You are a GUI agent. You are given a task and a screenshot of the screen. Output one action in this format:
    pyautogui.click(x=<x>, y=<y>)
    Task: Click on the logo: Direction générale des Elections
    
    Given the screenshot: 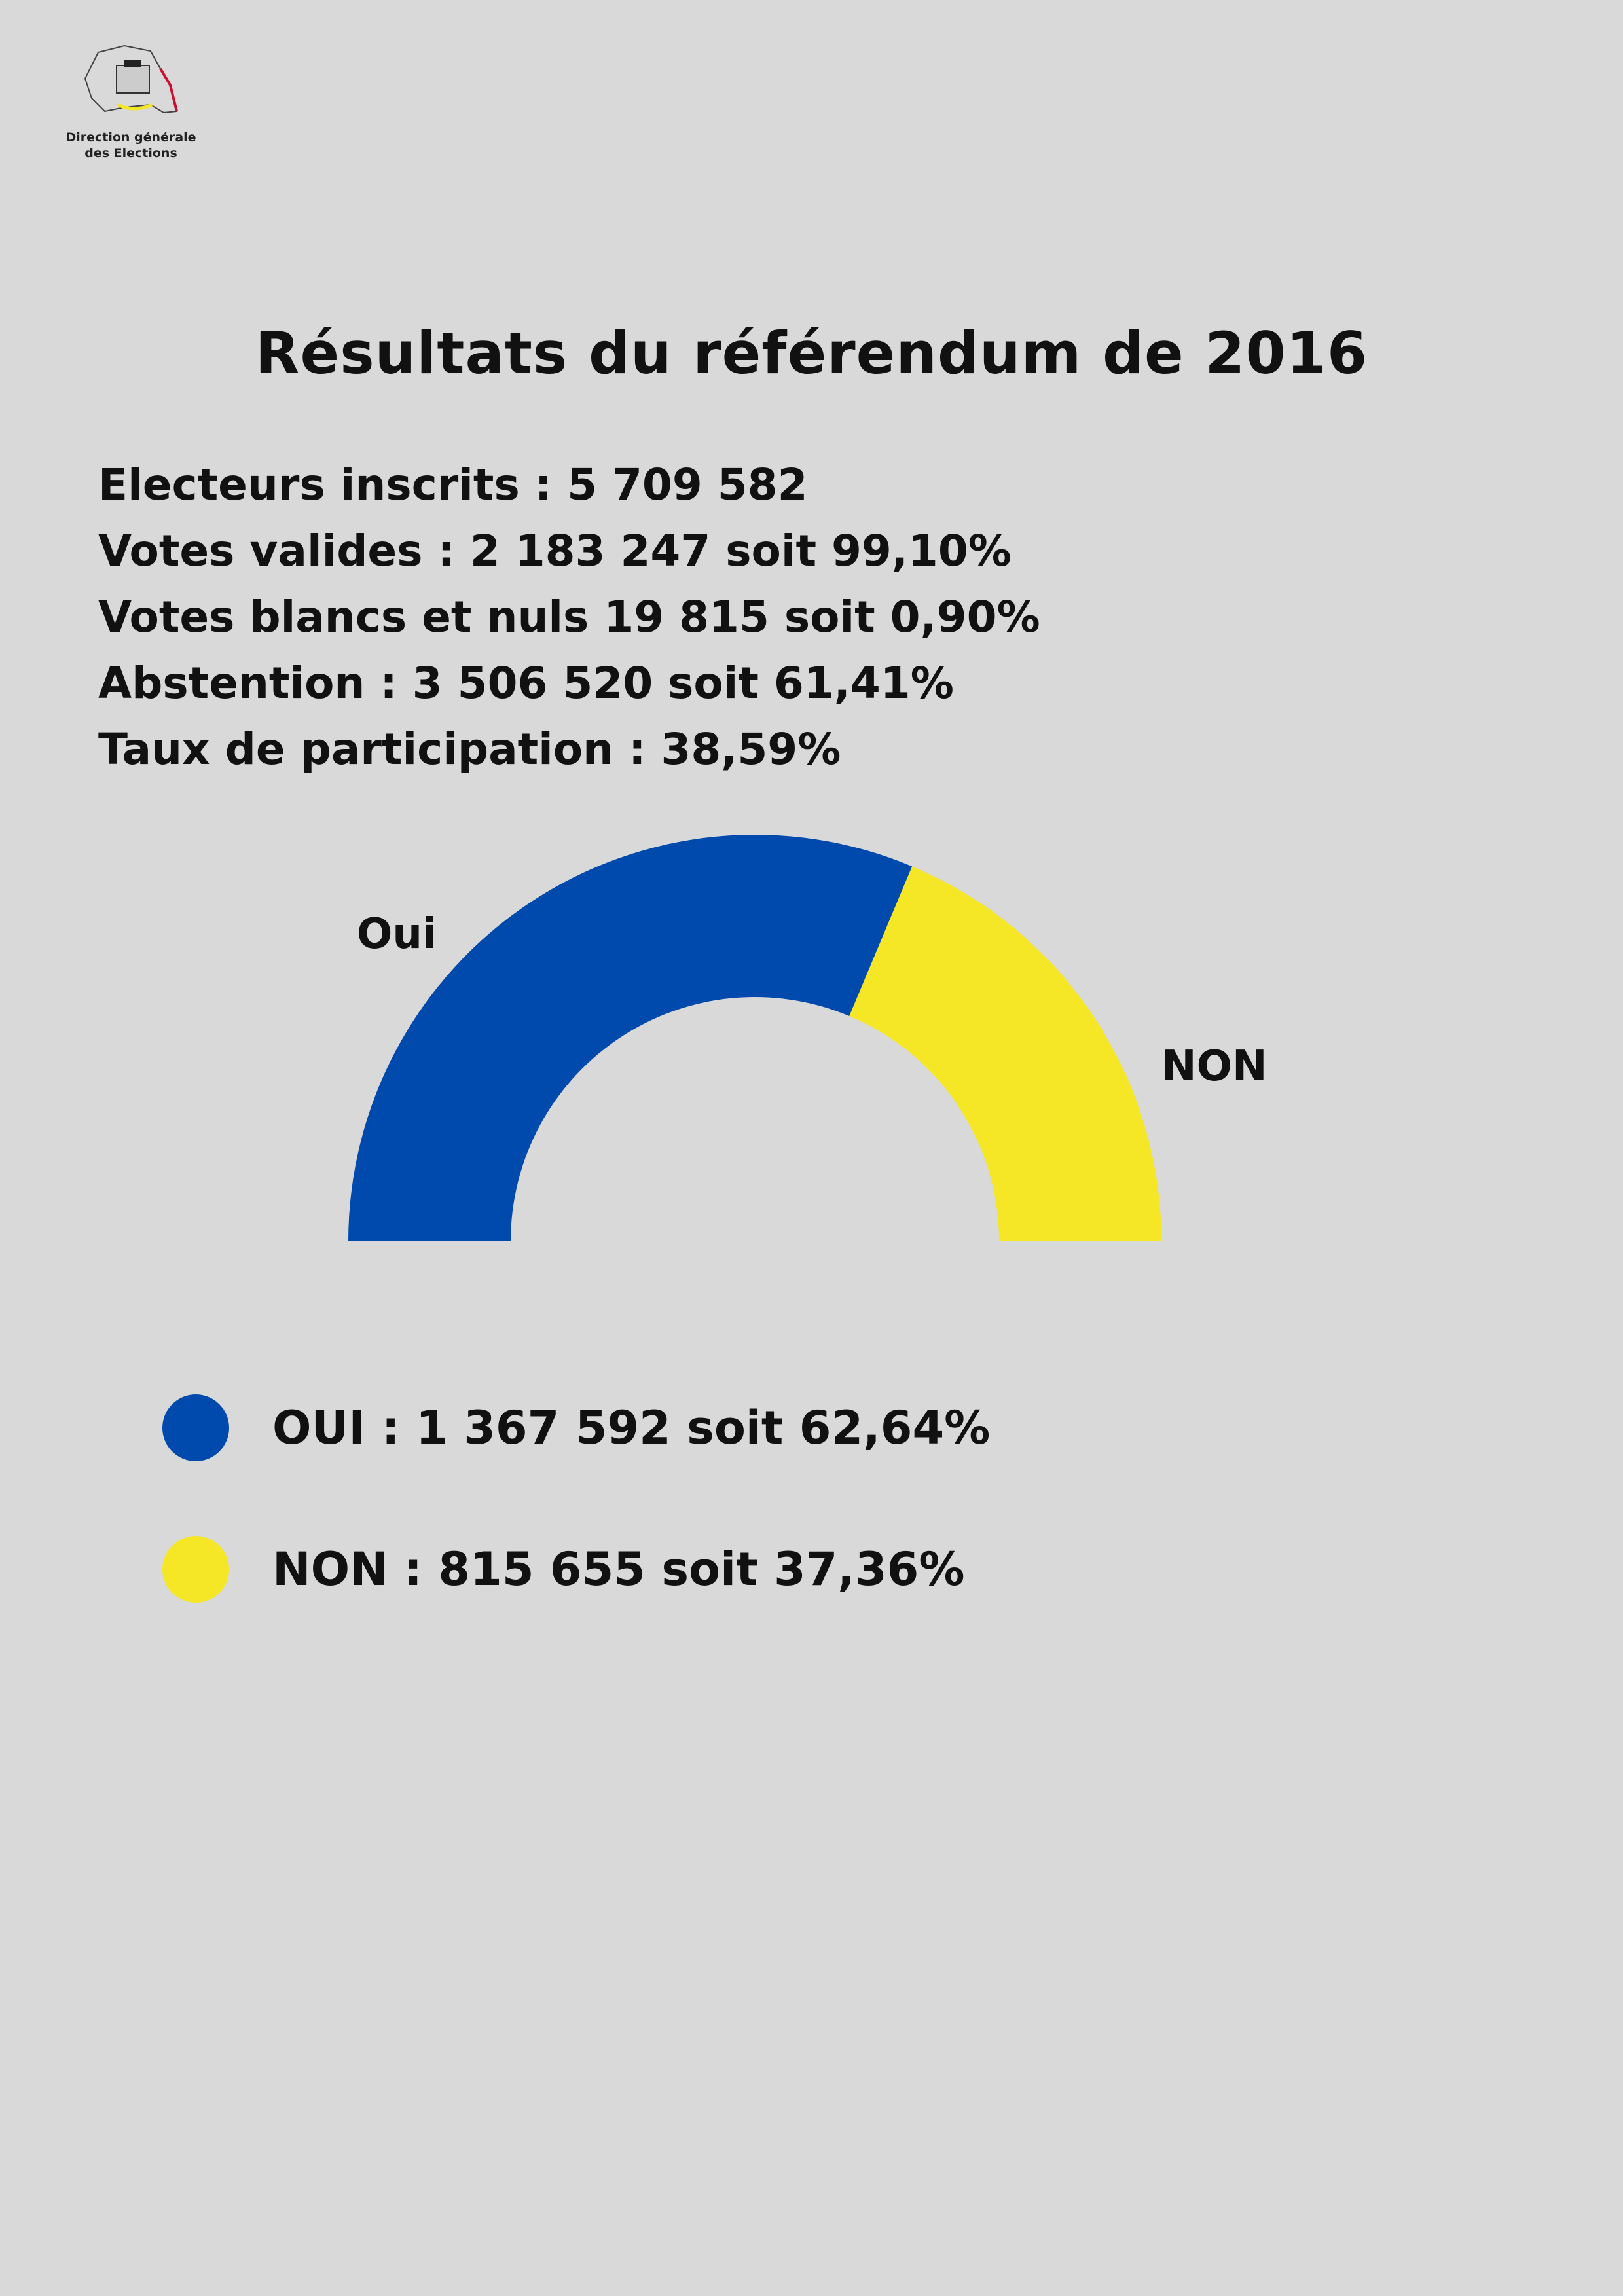 What is the action you would take?
    pyautogui.click(x=131, y=104)
    